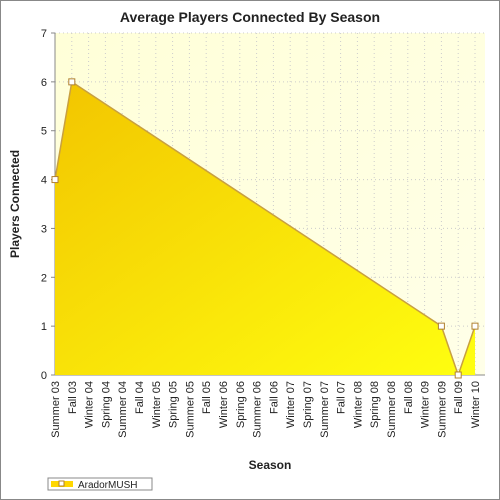 The width and height of the screenshot is (500, 500). I want to click on y-tick-label: 4, so click(44, 181).